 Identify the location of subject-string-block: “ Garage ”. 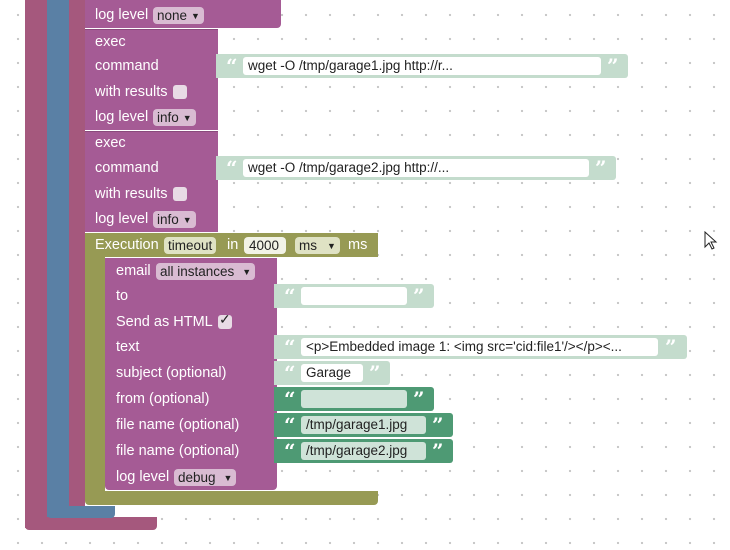
(332, 373).